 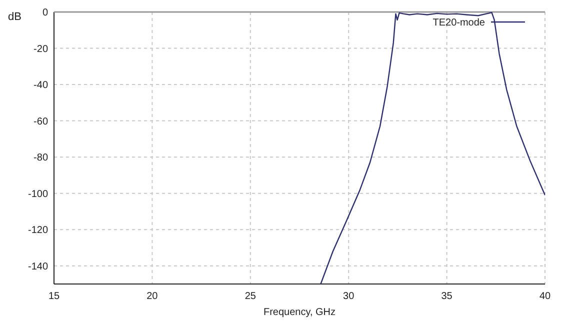 I want to click on x-tick-label: 25, so click(x=250, y=296).